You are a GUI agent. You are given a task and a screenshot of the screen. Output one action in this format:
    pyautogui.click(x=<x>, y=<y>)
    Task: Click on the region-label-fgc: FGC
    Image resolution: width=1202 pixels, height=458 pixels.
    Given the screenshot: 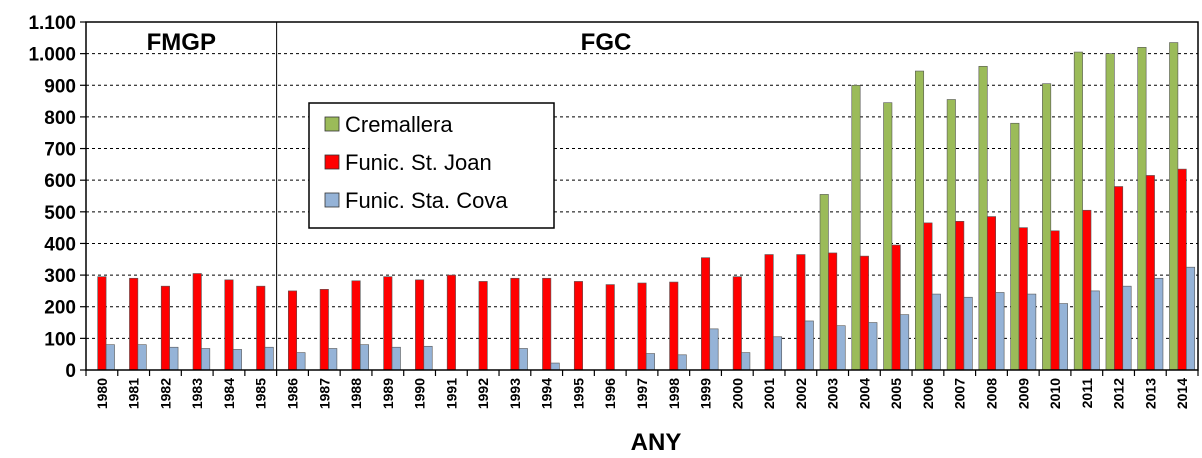 What is the action you would take?
    pyautogui.click(x=606, y=42)
    